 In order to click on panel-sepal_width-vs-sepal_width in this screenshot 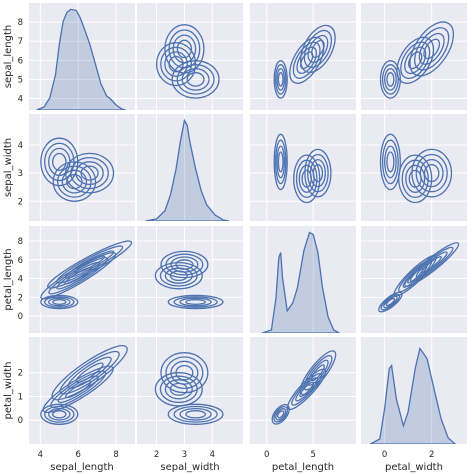, I will do `click(190, 167)`.